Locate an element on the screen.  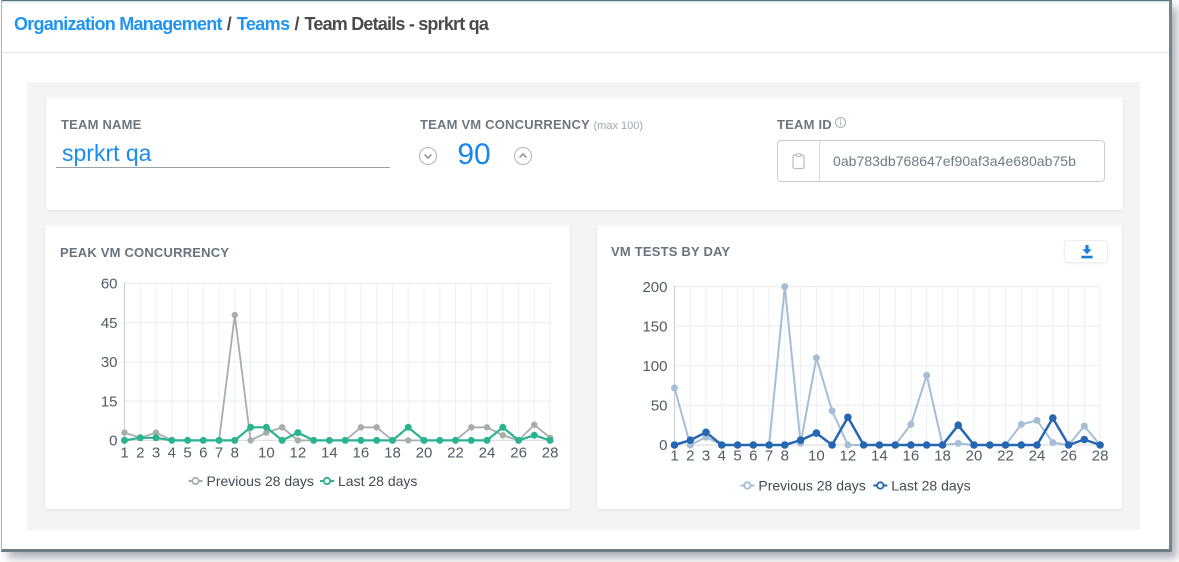
svg-text: 100 is located at coordinates (654, 366).